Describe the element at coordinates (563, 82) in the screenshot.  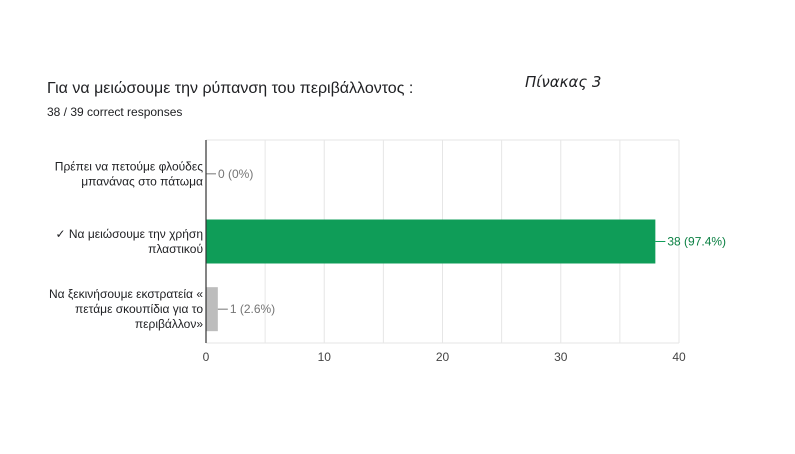
I see `table-caption: Πίνακας 3` at that location.